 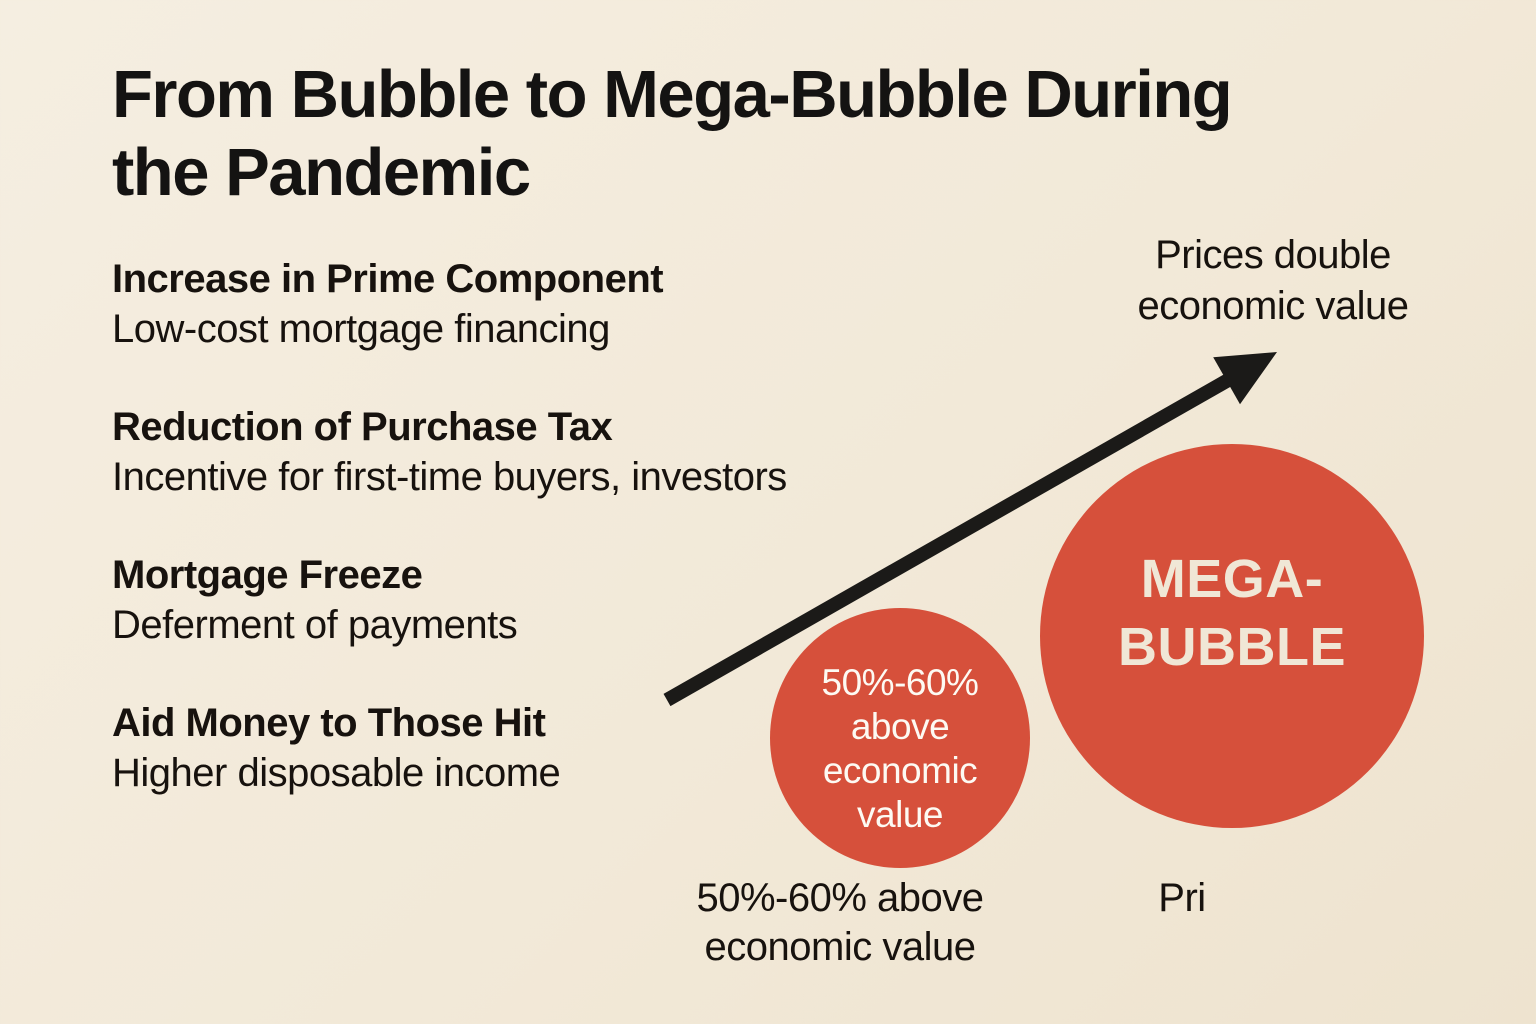 What do you see at coordinates (388, 279) in the screenshot?
I see `factor-heading: Increase in Prime Component` at bounding box center [388, 279].